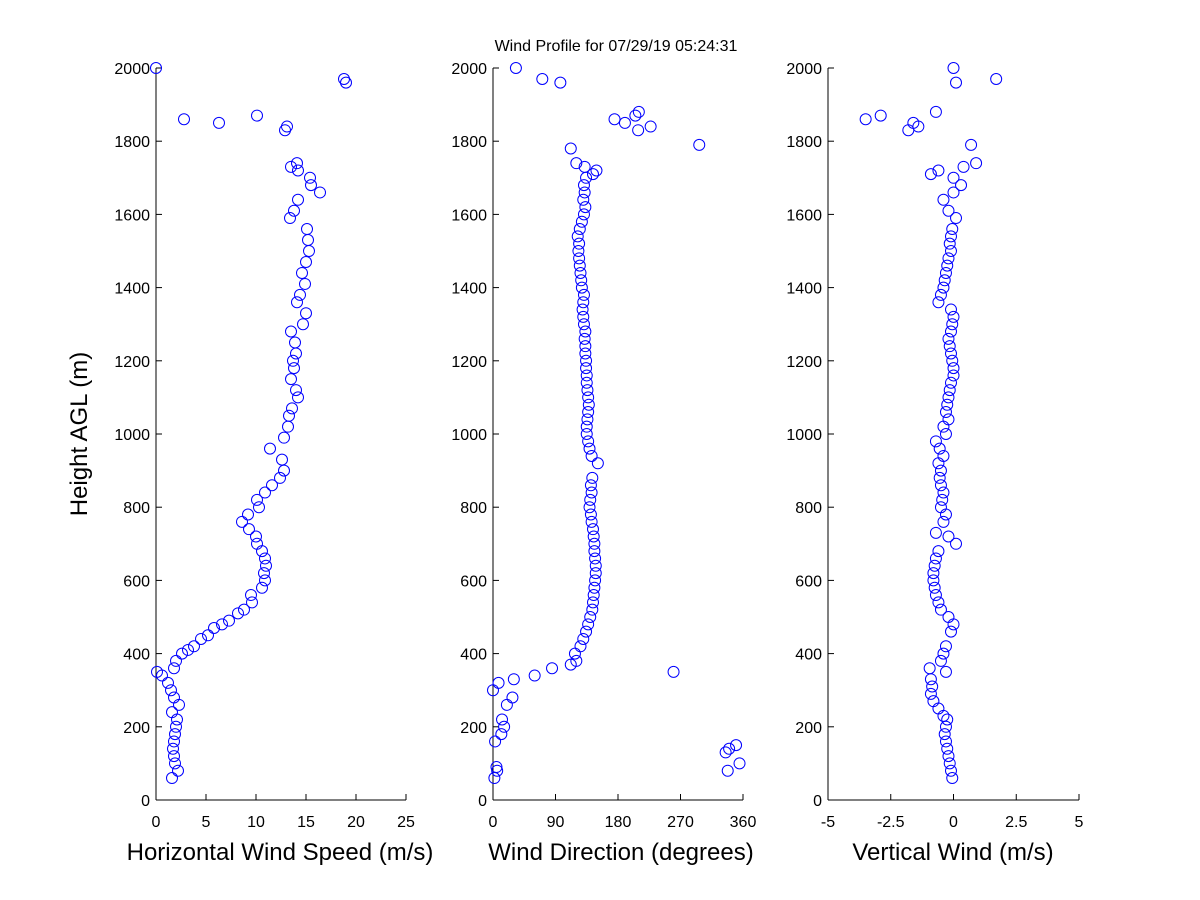 This screenshot has width=1200, height=900. Describe the element at coordinates (931, 423) in the screenshot. I see `data-points` at that location.